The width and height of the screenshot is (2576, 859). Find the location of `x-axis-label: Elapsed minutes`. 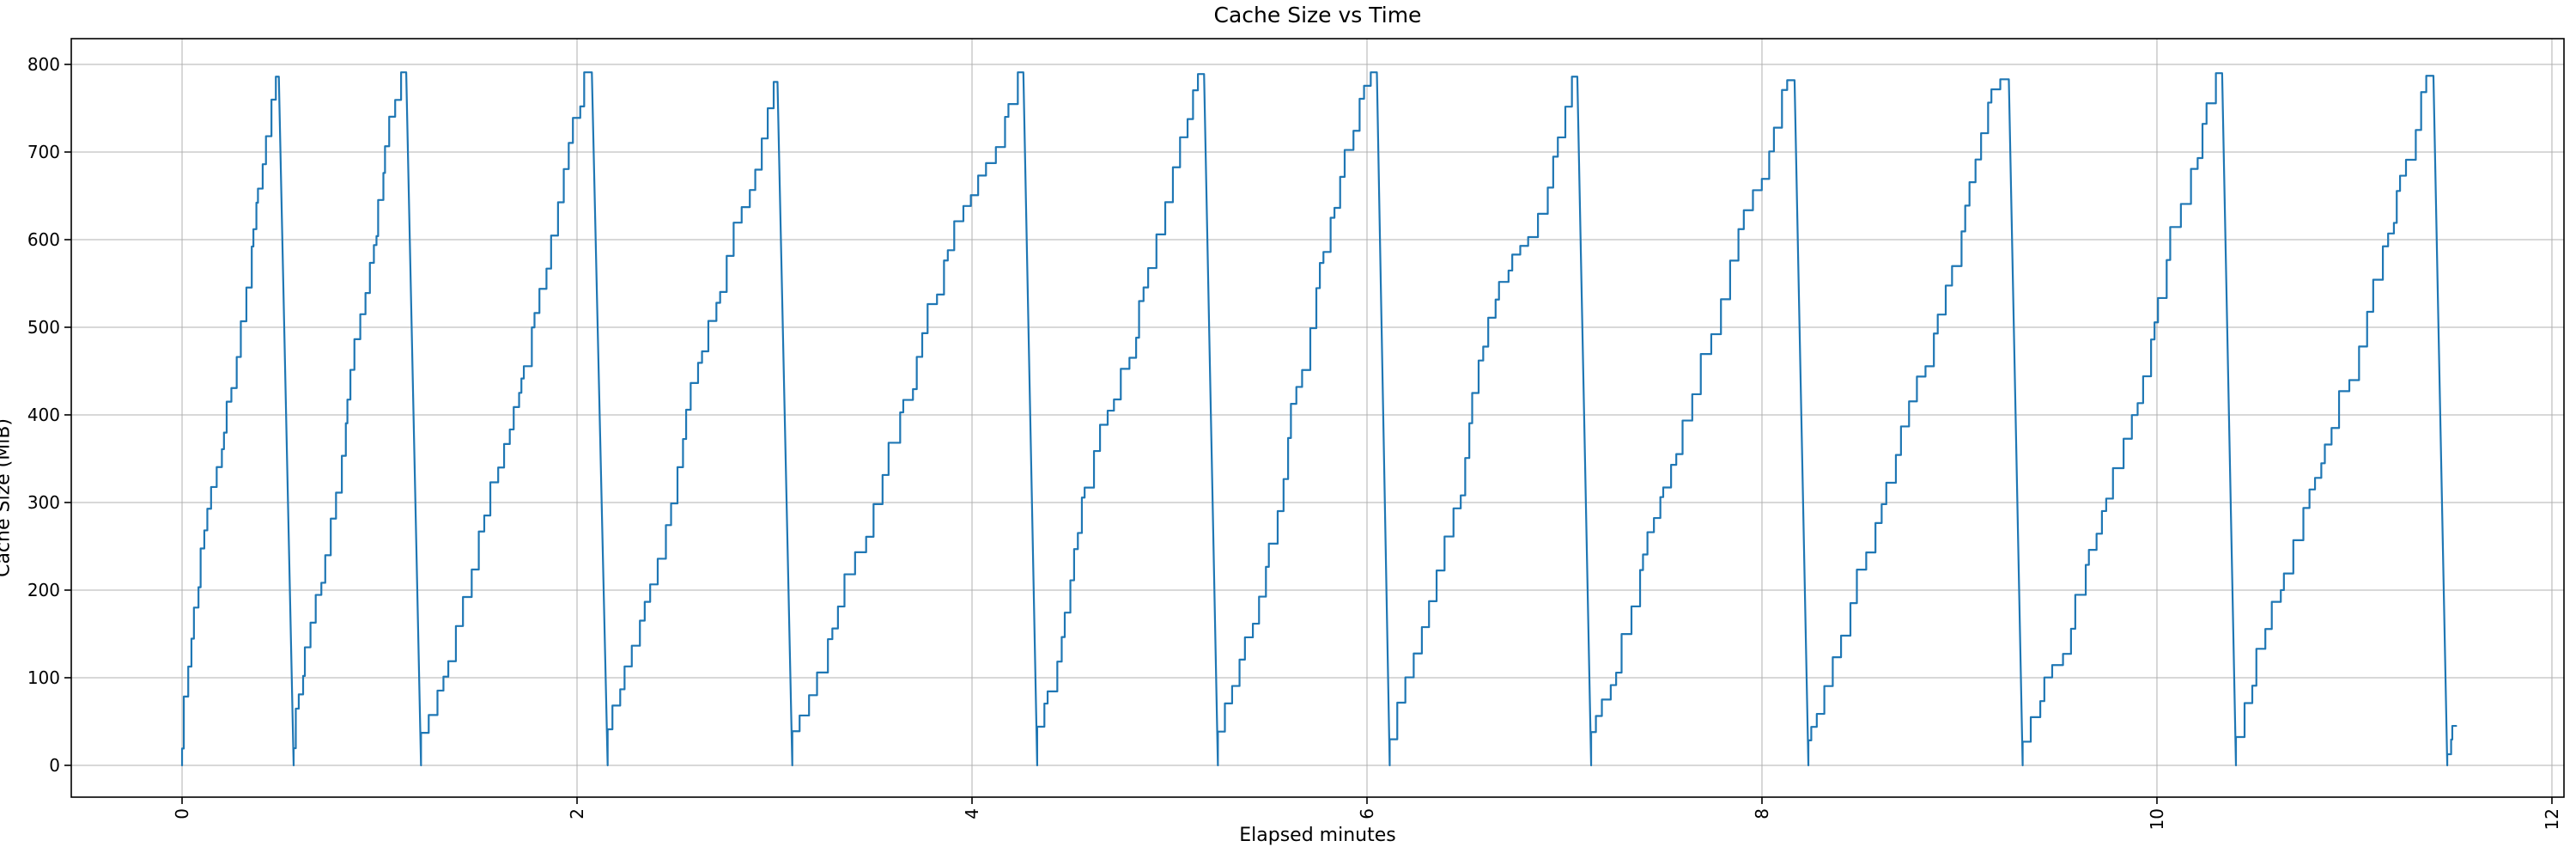

x-axis-label: Elapsed minutes is located at coordinates (1317, 836).